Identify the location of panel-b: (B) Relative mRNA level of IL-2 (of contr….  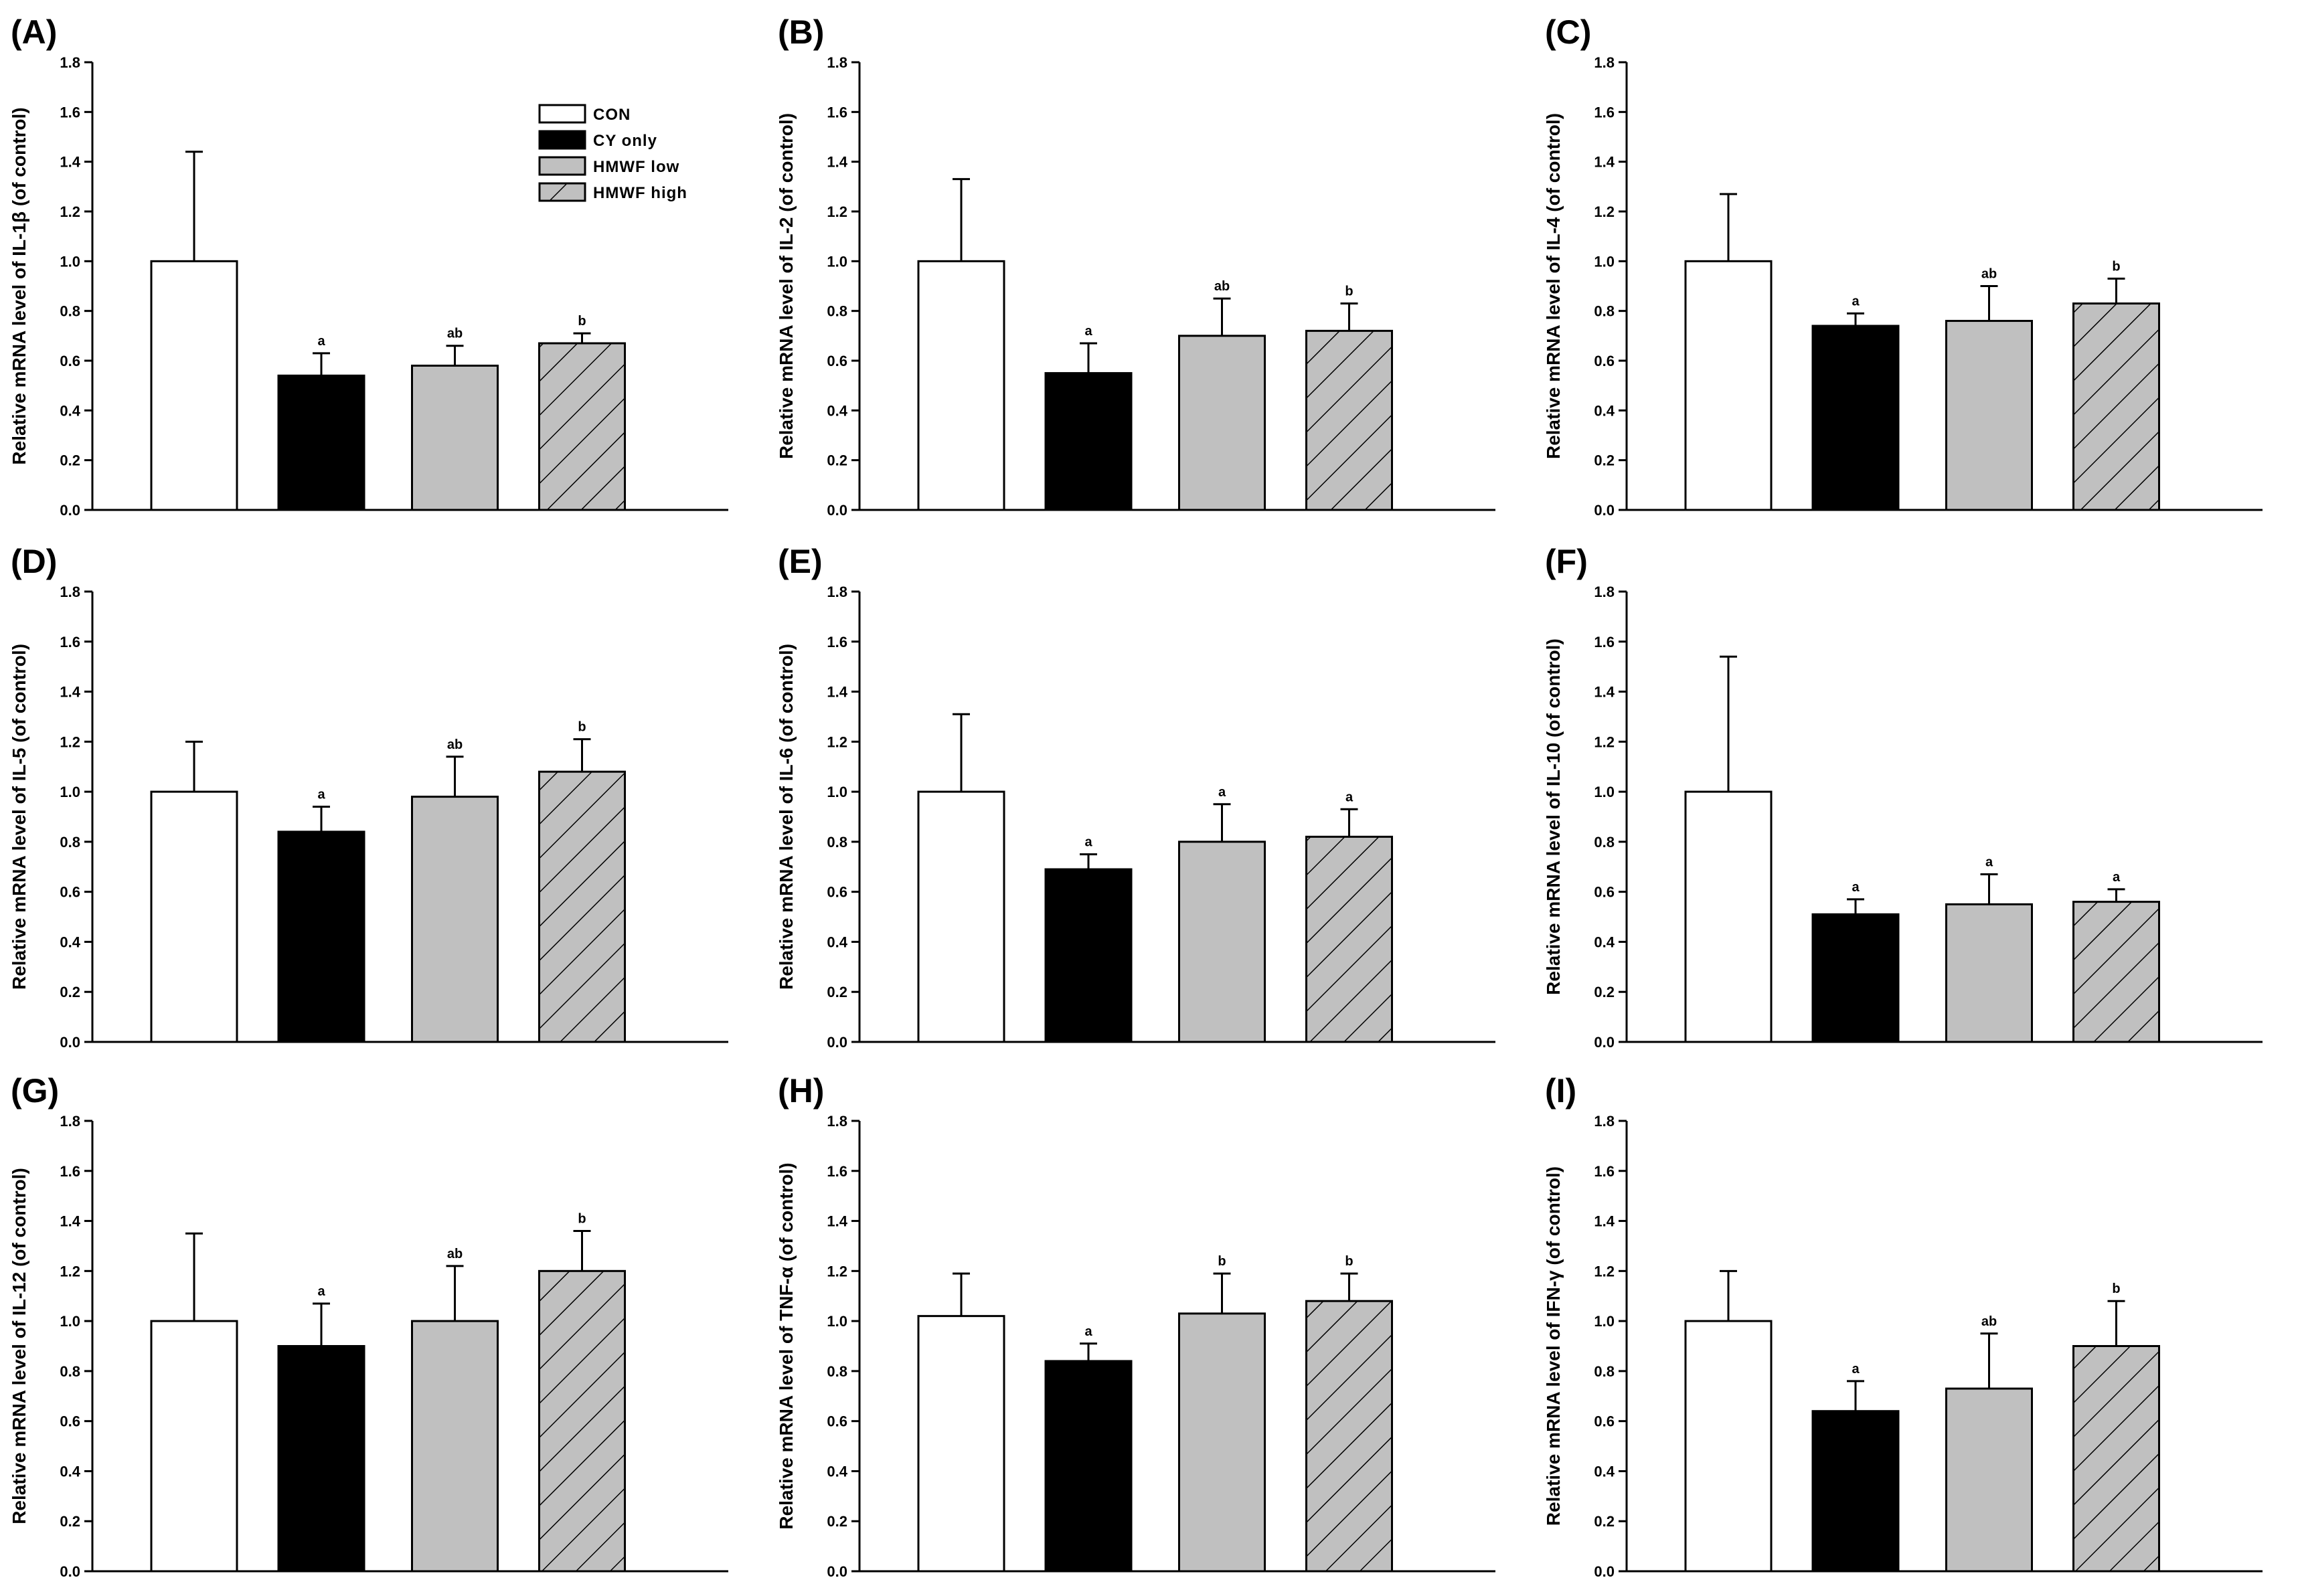
(1135, 266).